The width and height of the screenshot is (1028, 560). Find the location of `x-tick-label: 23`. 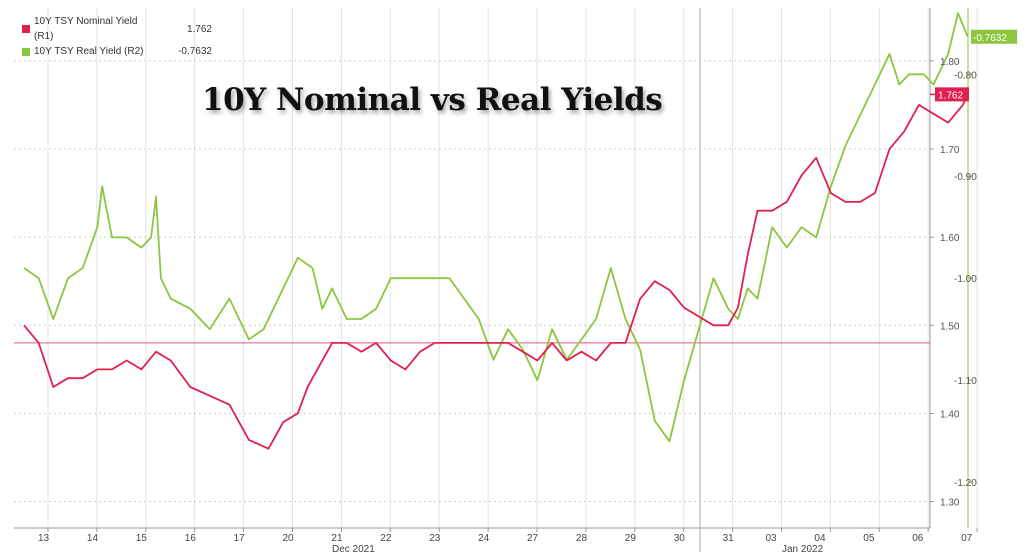

x-tick-label: 23 is located at coordinates (435, 538).